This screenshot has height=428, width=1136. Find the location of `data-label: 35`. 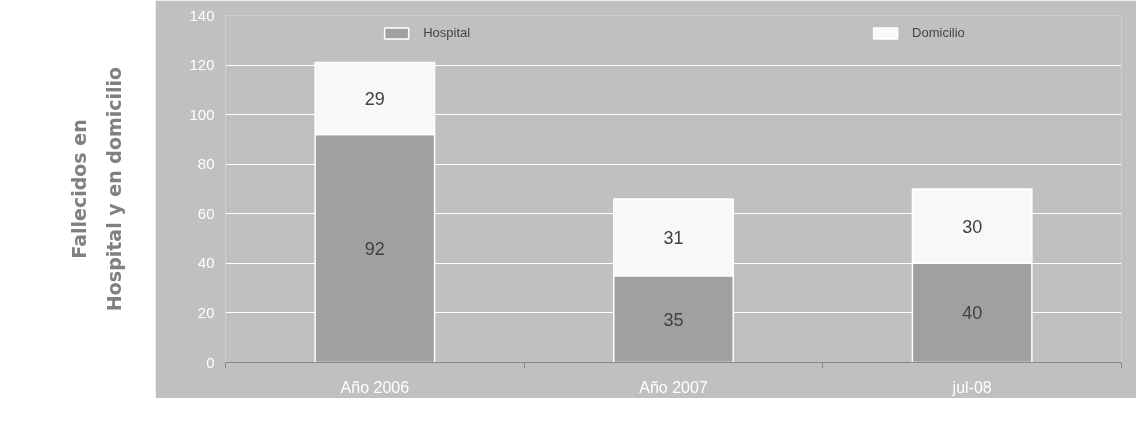

data-label: 35 is located at coordinates (673, 319).